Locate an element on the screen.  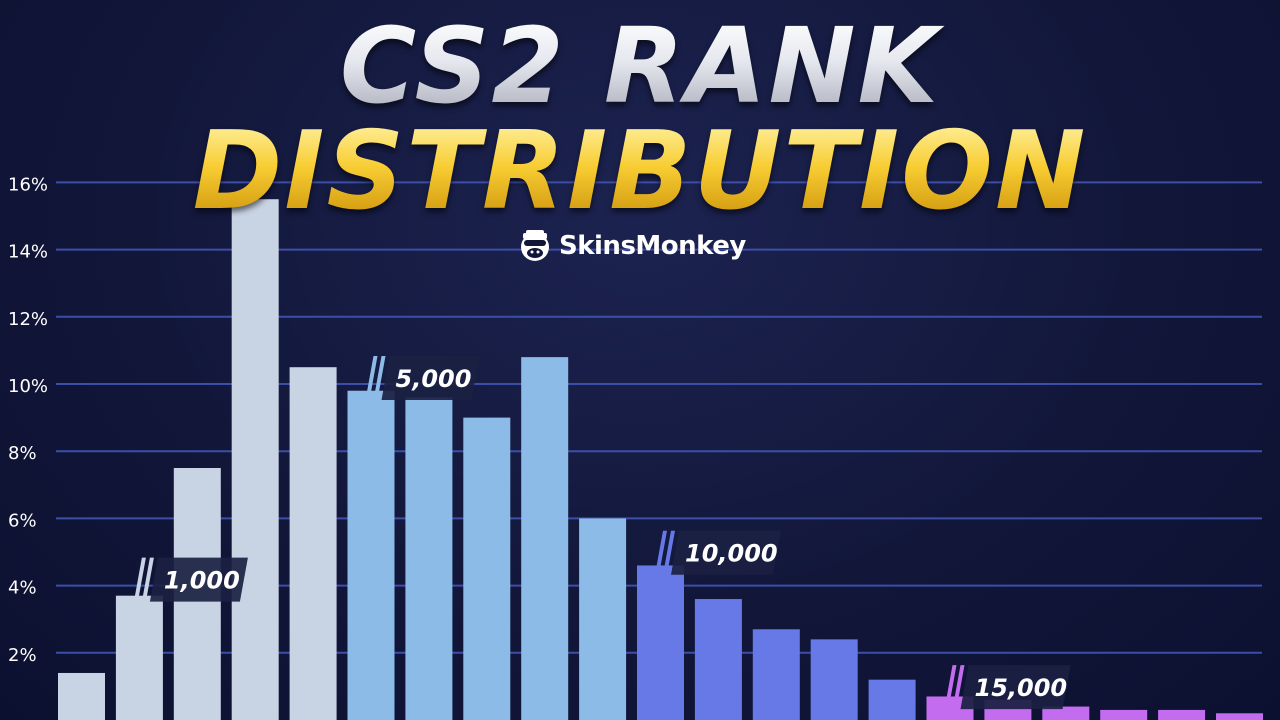
milestone-tag: 5,000 is located at coordinates (422, 378).